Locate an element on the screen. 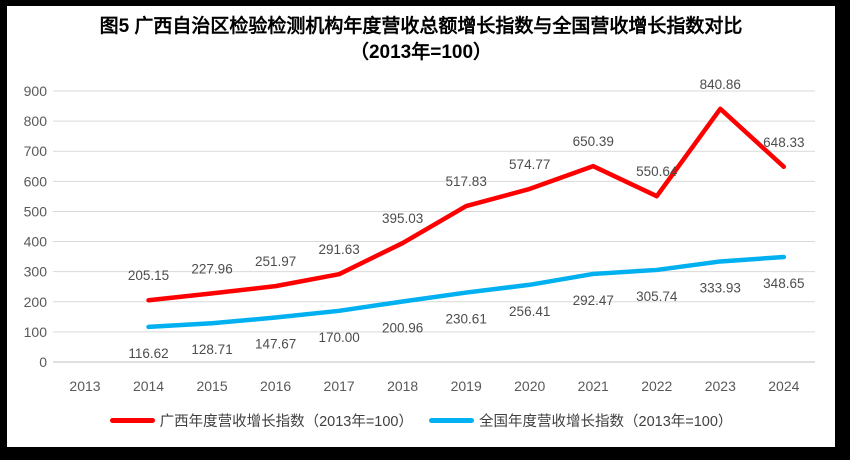 This screenshot has width=850, height=460. x-axis-tick-label: 2023 is located at coordinates (720, 386).